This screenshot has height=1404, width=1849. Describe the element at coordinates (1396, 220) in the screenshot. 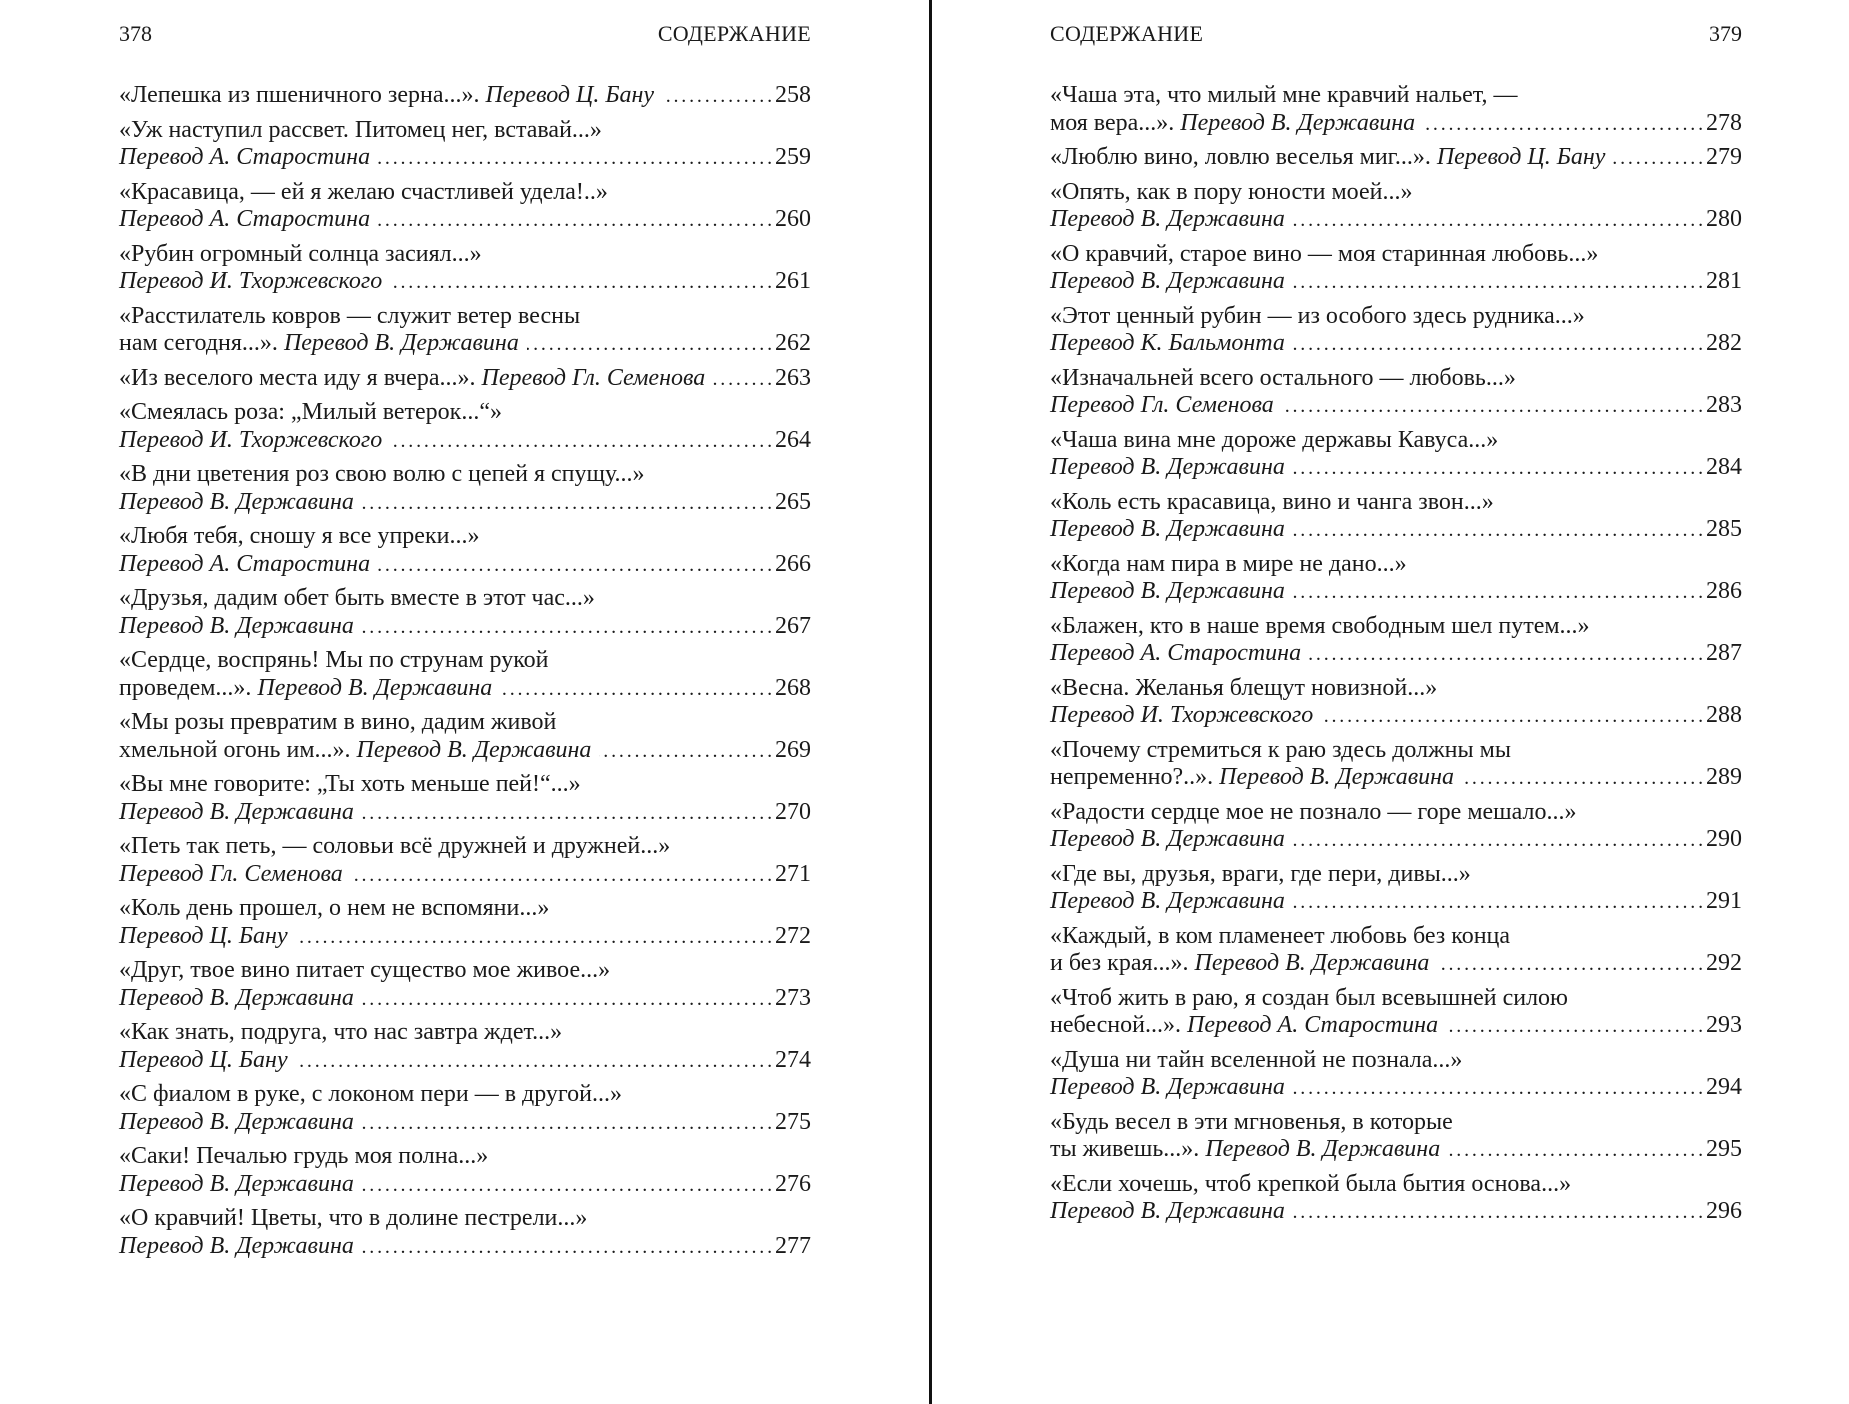

I see `entry-last-line: Перевод В. Державина 280` at that location.